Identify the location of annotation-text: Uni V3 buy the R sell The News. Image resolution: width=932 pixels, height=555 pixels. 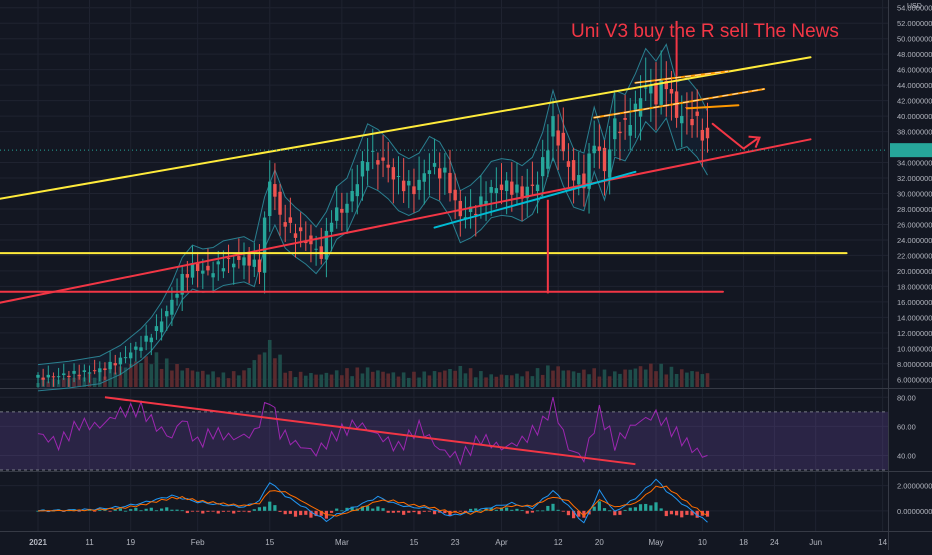
(705, 31).